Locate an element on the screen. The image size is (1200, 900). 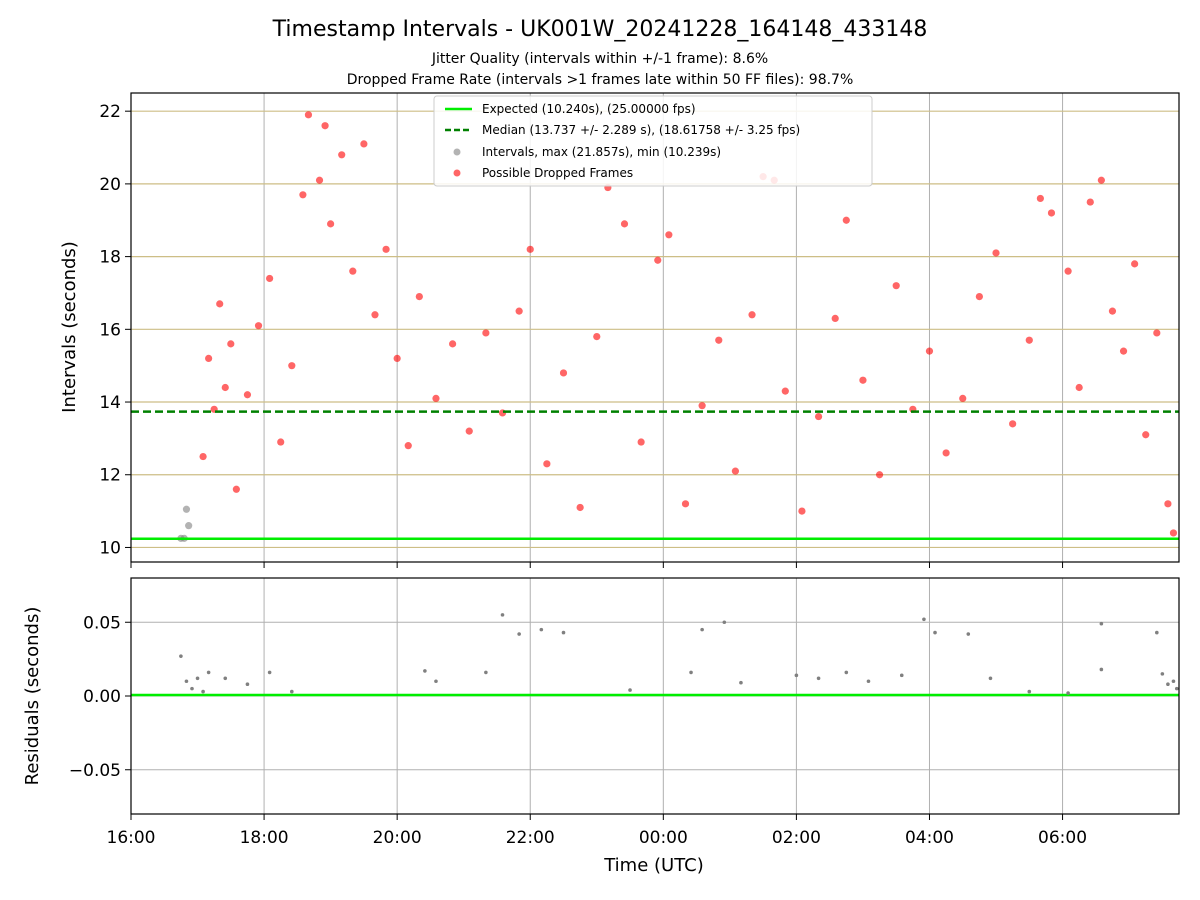
top-lines is located at coordinates (655, 475).